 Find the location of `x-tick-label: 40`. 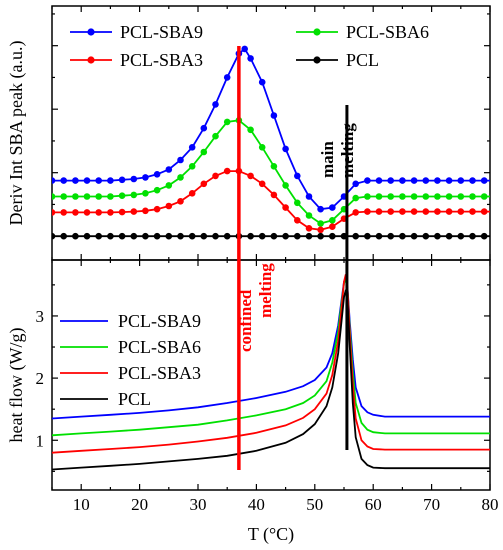

x-tick-label: 40 is located at coordinates (256, 504).